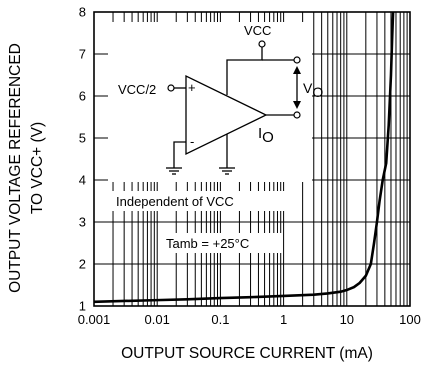 Image resolution: width=422 pixels, height=367 pixels. What do you see at coordinates (15, 168) in the screenshot?
I see `y-axis-title-line-1: OUTPUT VOLTAGE REFERENCED` at bounding box center [15, 168].